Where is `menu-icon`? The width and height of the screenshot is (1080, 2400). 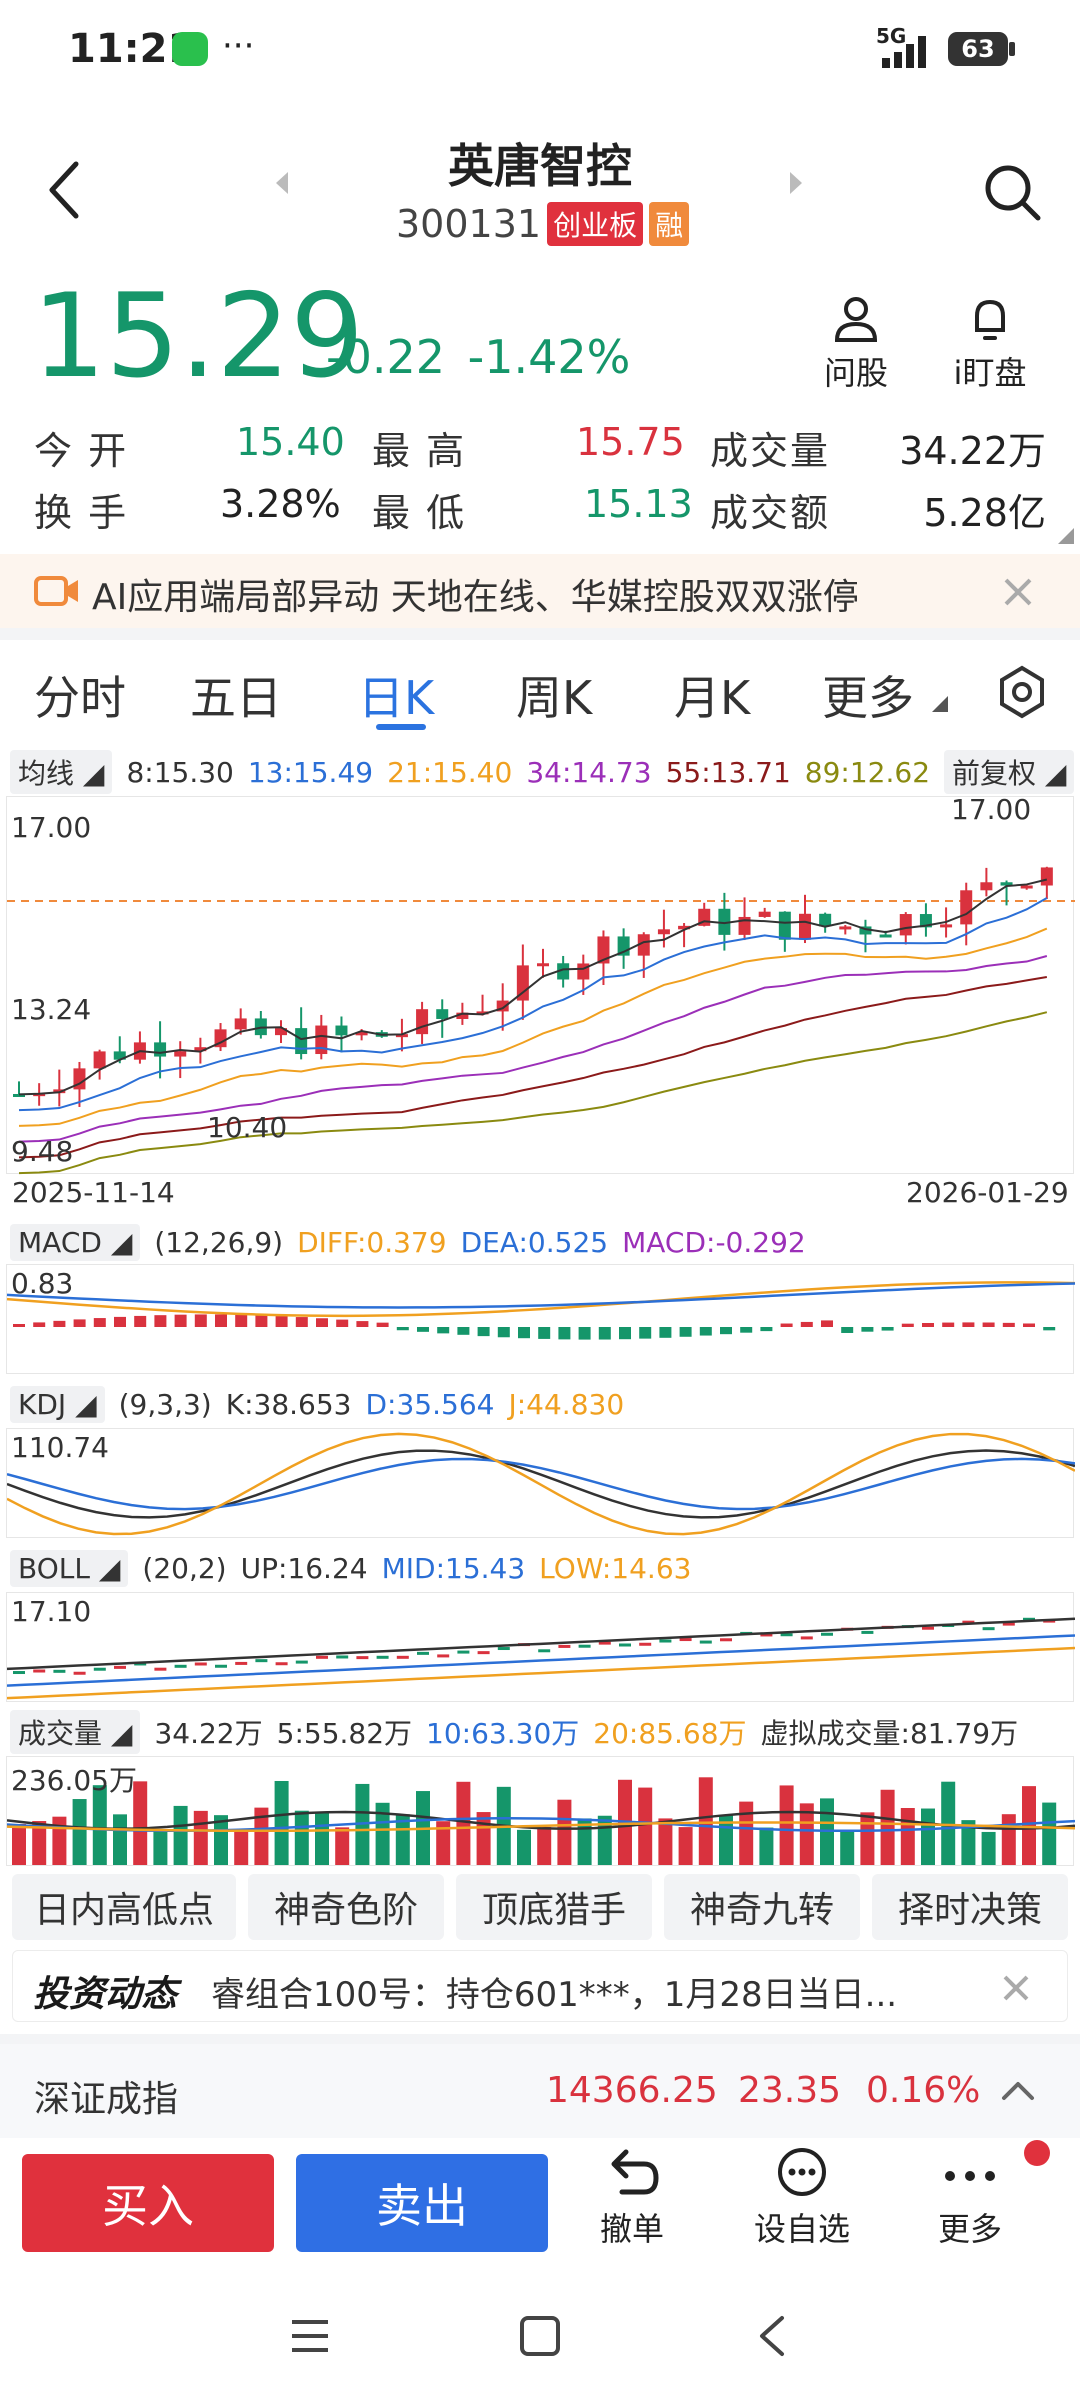 menu-icon is located at coordinates (310, 2336).